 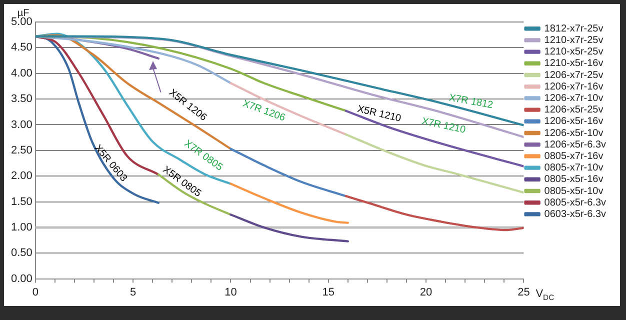 I want to click on legend-label: 1206-x7r-25v, so click(x=574, y=75).